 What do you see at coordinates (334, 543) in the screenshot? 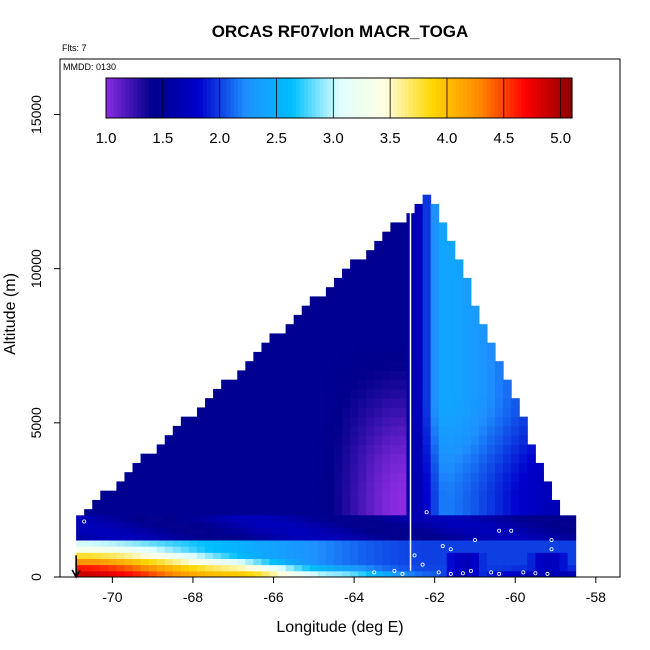
I see `sample-points` at bounding box center [334, 543].